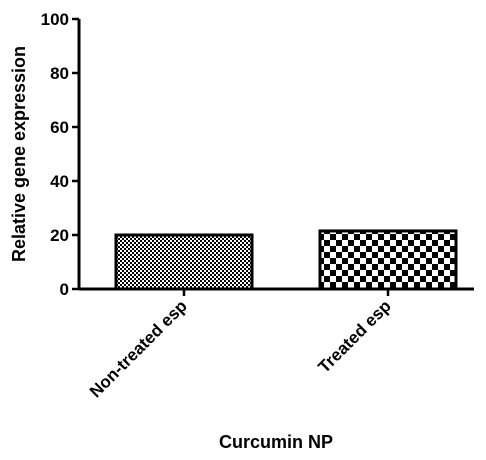 The image size is (486, 460). Describe the element at coordinates (138, 348) in the screenshot. I see `x-category-label: Non-treated esp` at that location.